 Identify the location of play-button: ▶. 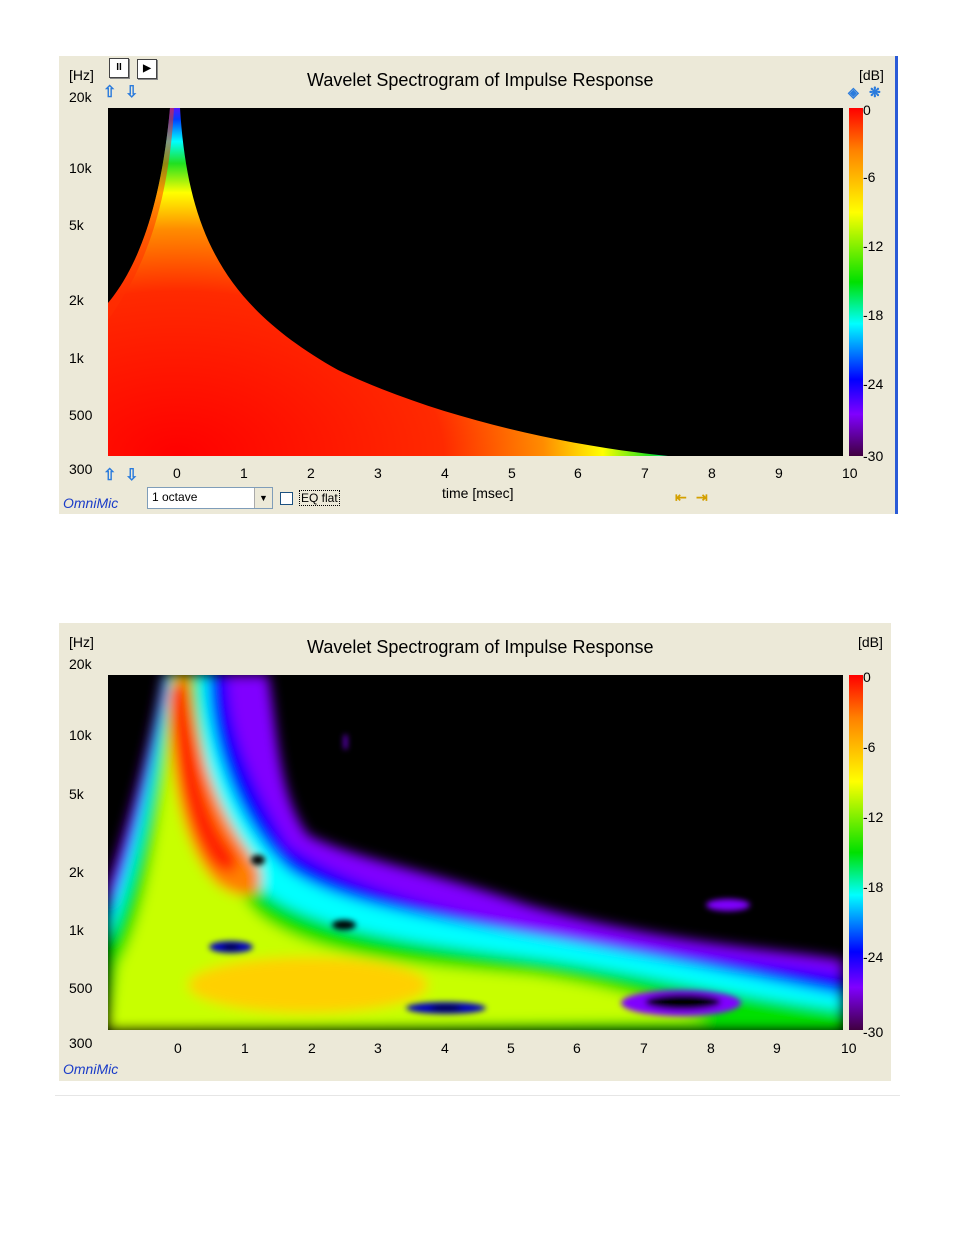
(147, 69).